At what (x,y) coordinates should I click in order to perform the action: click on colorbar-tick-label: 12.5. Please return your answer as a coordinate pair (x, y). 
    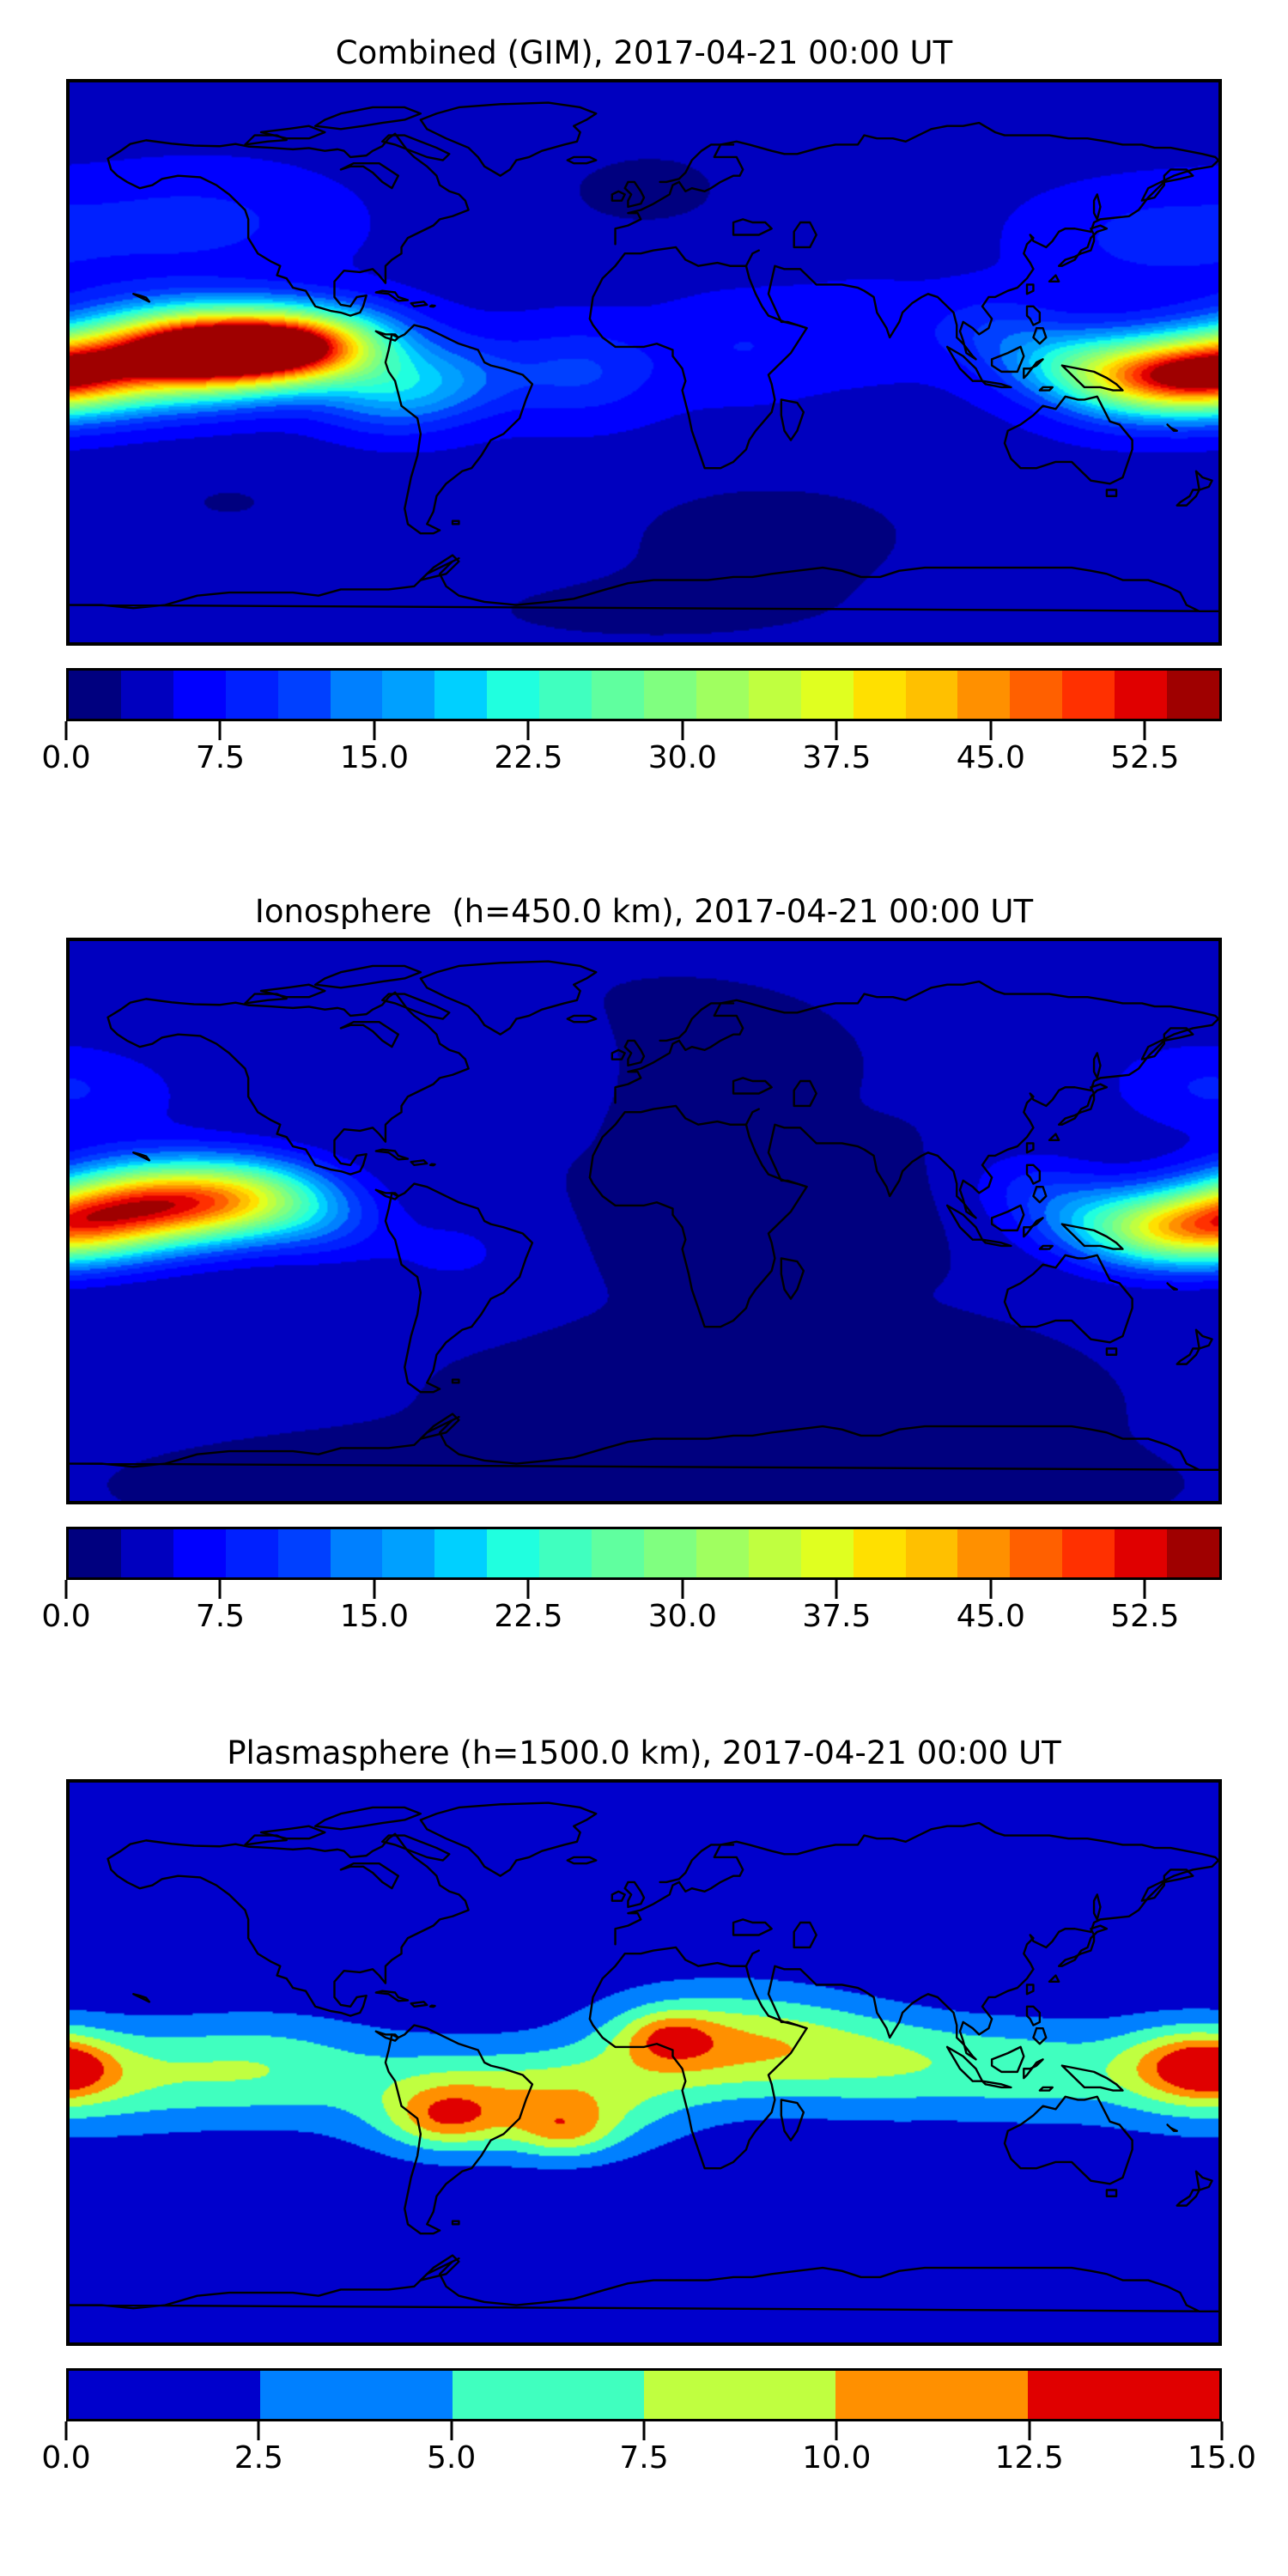
    Looking at the image, I should click on (1029, 2458).